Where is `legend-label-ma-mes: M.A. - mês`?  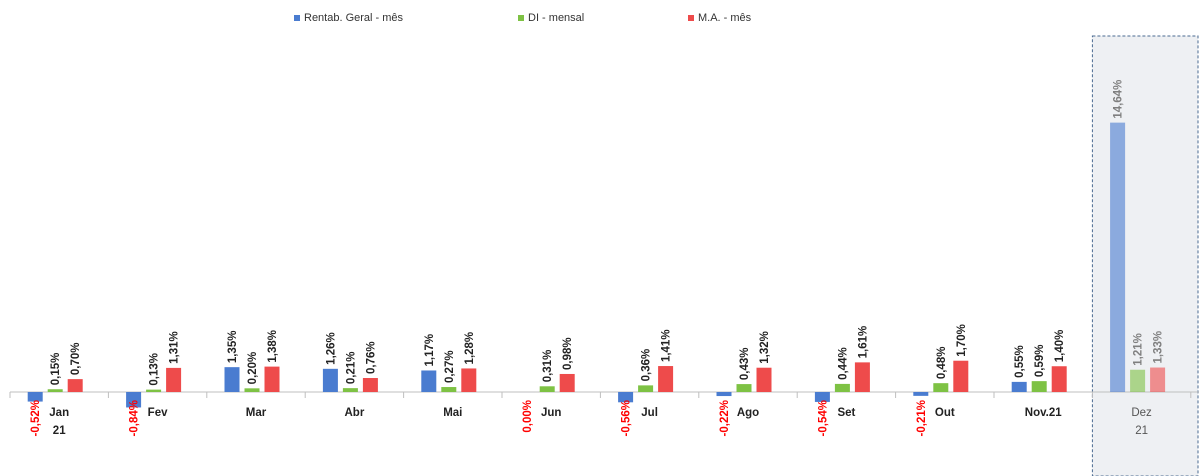 legend-label-ma-mes: M.A. - mês is located at coordinates (725, 18).